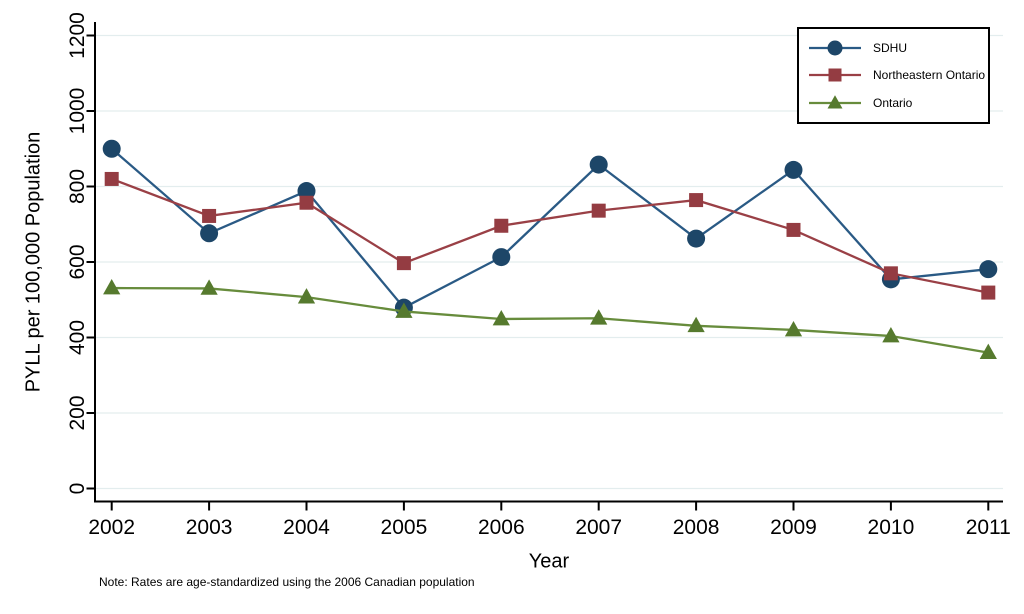 This screenshot has width=1024, height=614. What do you see at coordinates (549, 520) in the screenshot?
I see `x-axis-ticks: 2002 2003 2004 2005 2006 2007 2008 2009 2010 2011` at bounding box center [549, 520].